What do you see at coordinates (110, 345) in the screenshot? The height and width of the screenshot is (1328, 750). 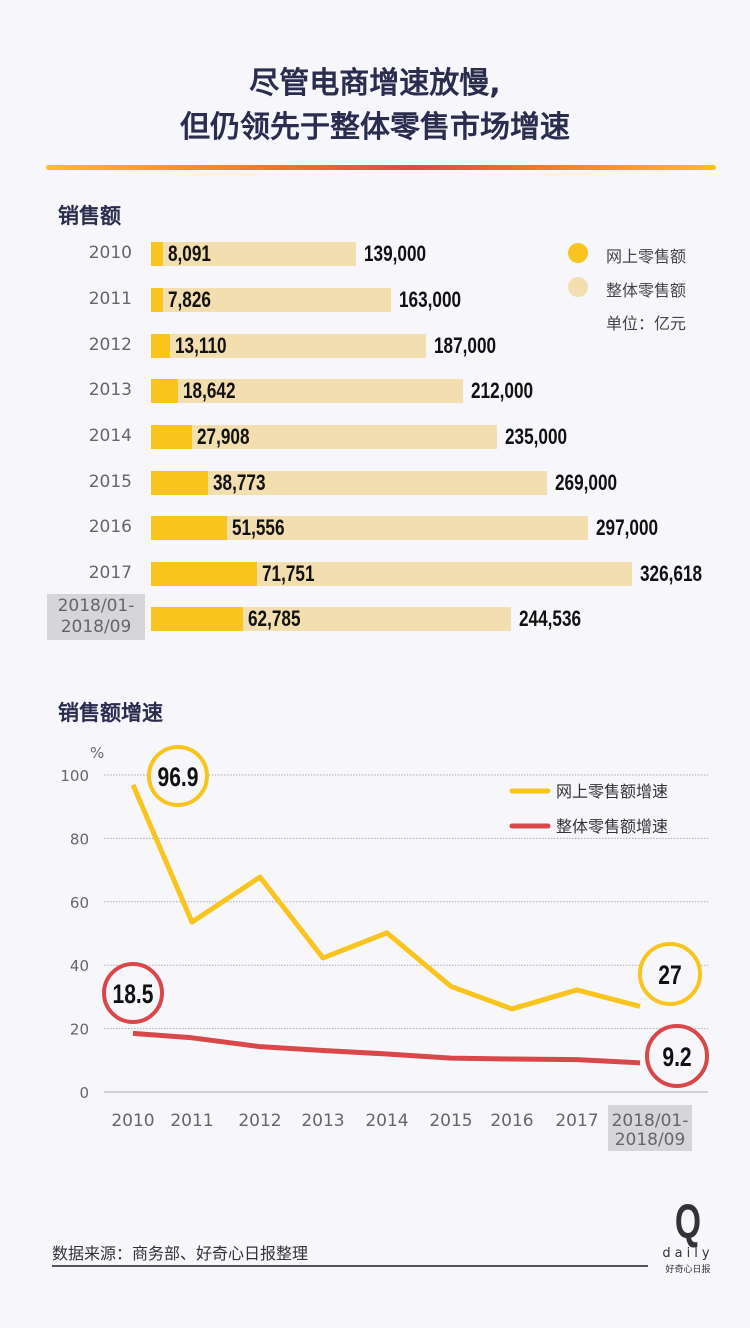 I see `bar-category-label: 2012` at bounding box center [110, 345].